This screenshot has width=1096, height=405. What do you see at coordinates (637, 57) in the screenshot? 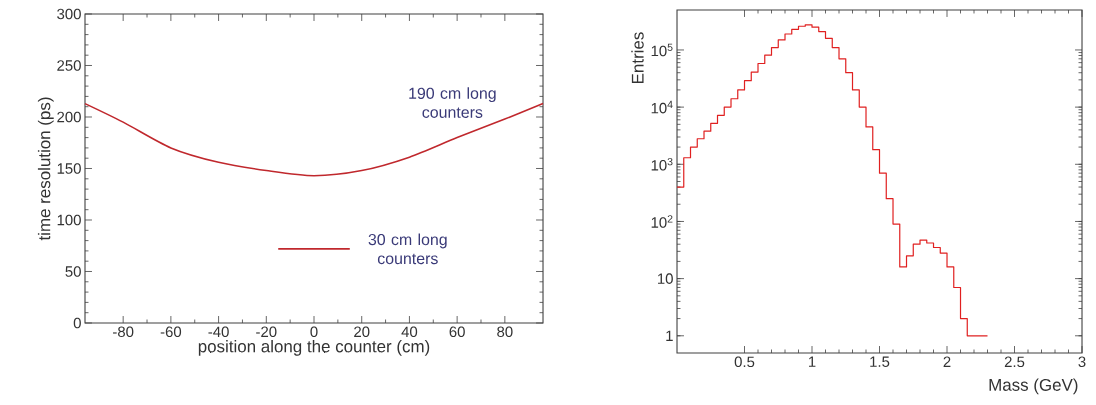
I see `y-axis-title: Entries` at bounding box center [637, 57].